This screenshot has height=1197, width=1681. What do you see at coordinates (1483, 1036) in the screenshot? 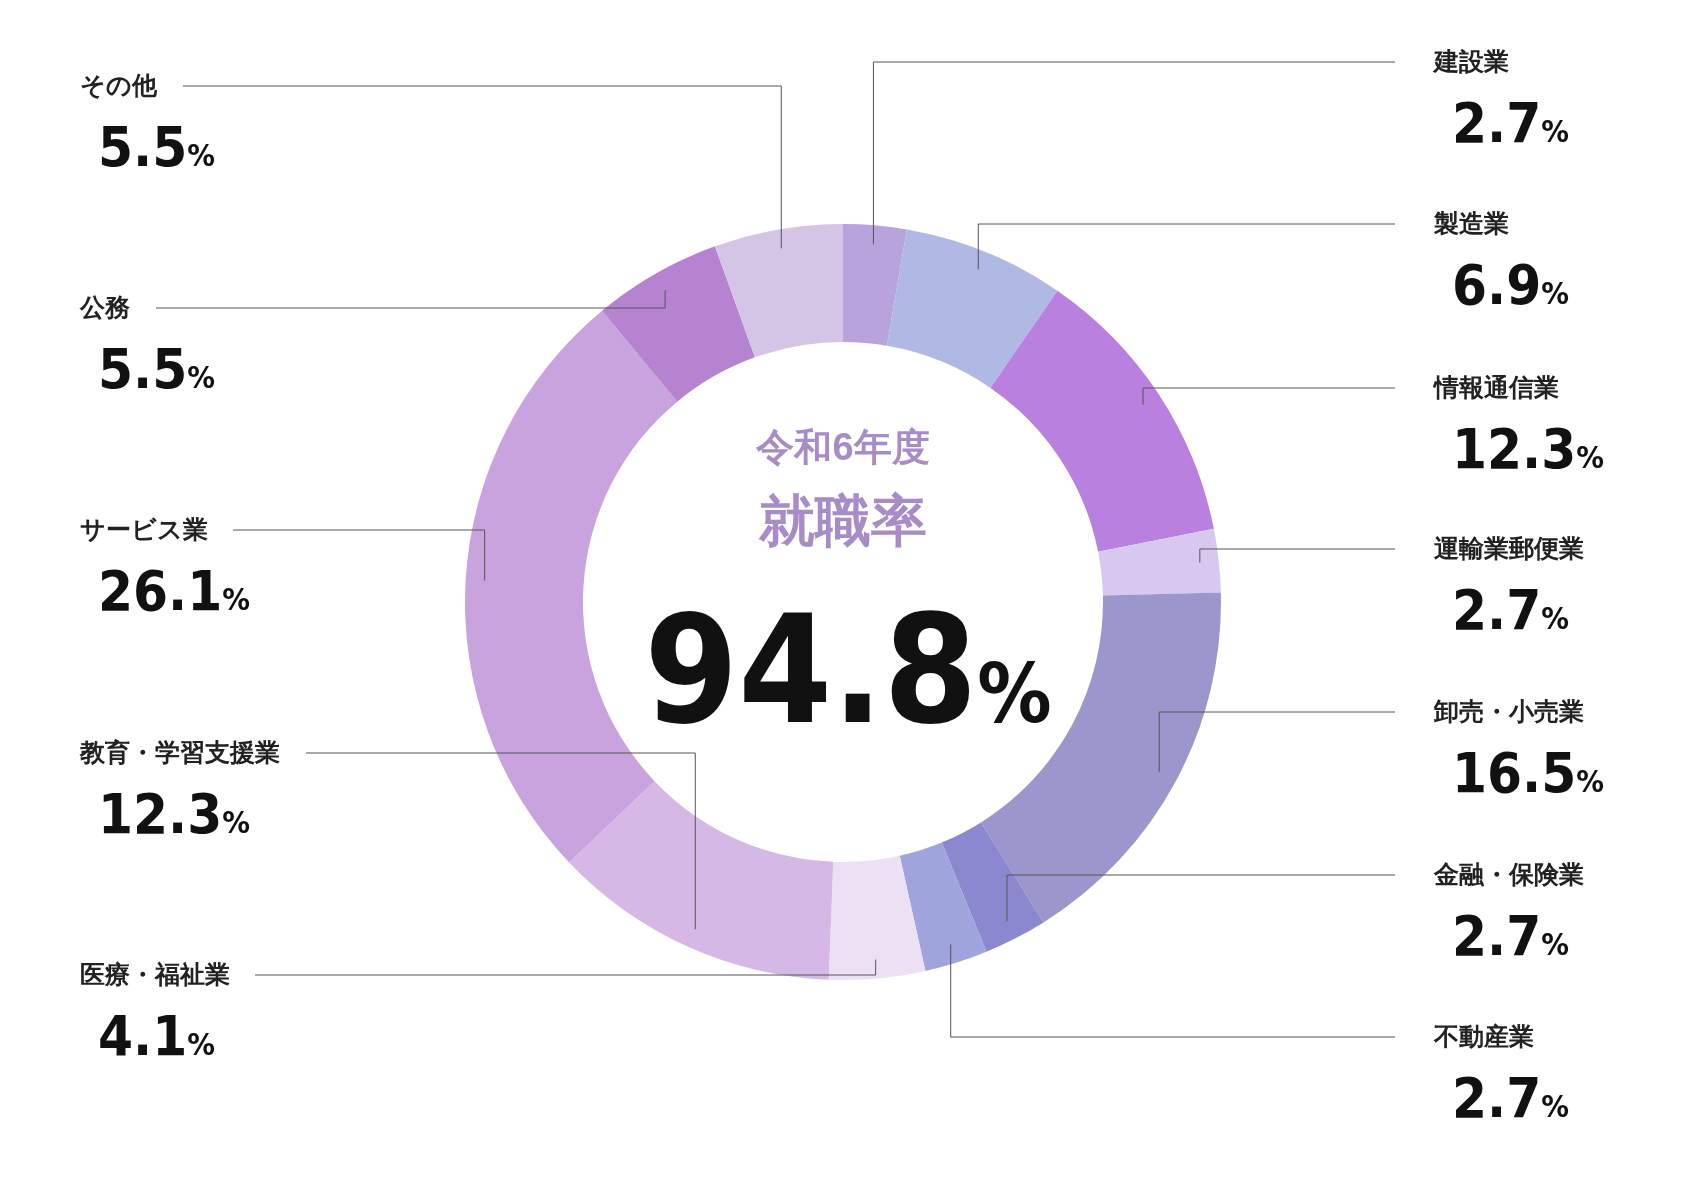
I see `slice-label: 不動産業` at bounding box center [1483, 1036].